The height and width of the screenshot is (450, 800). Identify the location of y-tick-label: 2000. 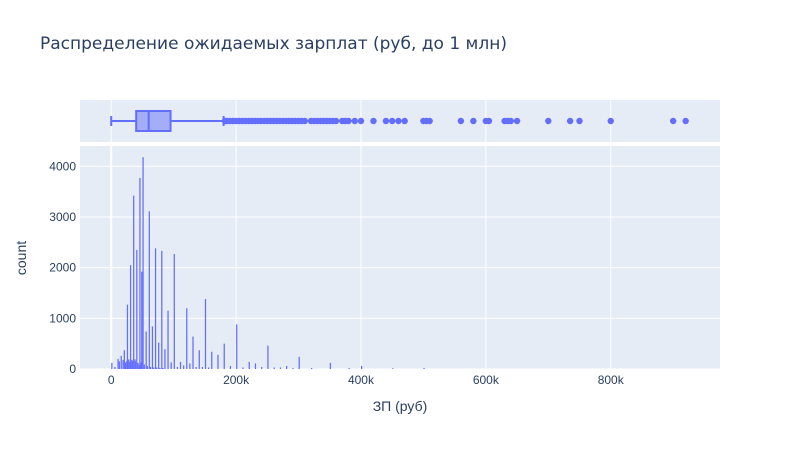
(62, 268).